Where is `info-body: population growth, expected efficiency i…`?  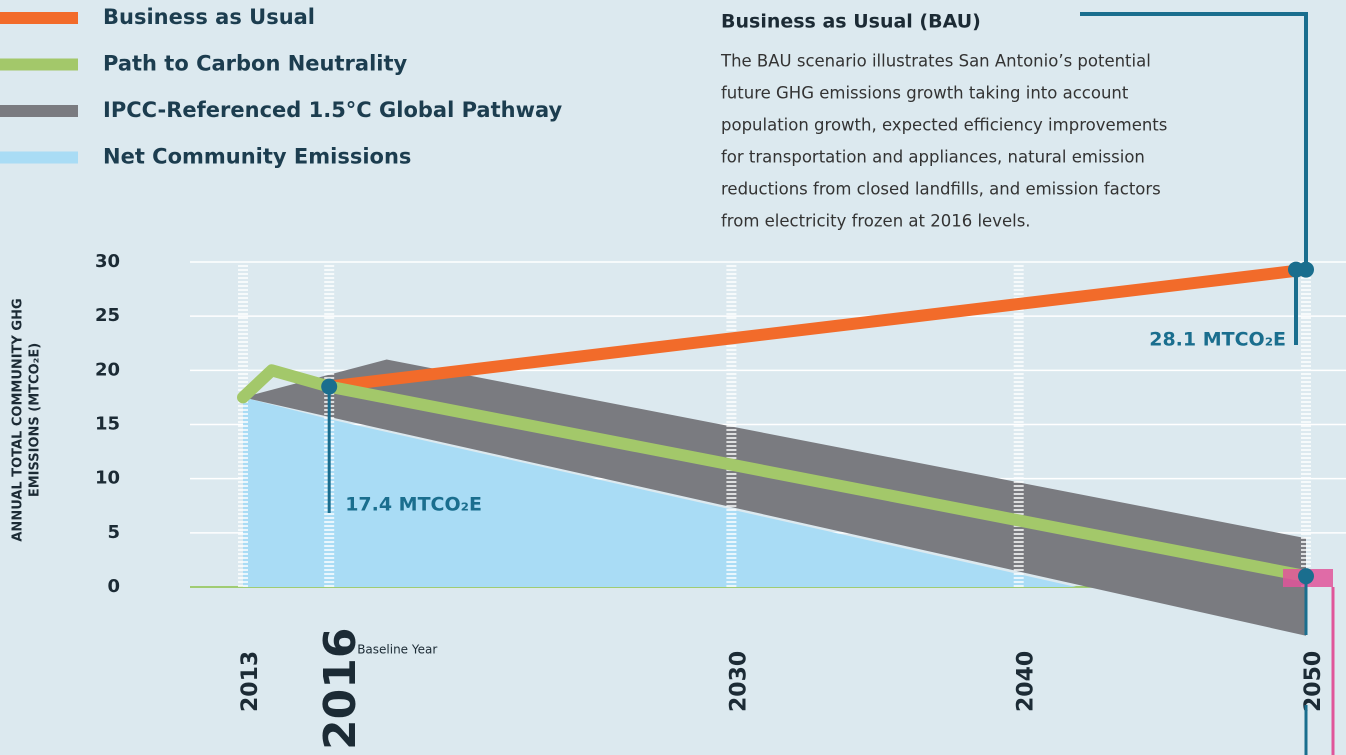
info-body: population growth, expected efficiency i… is located at coordinates (944, 125).